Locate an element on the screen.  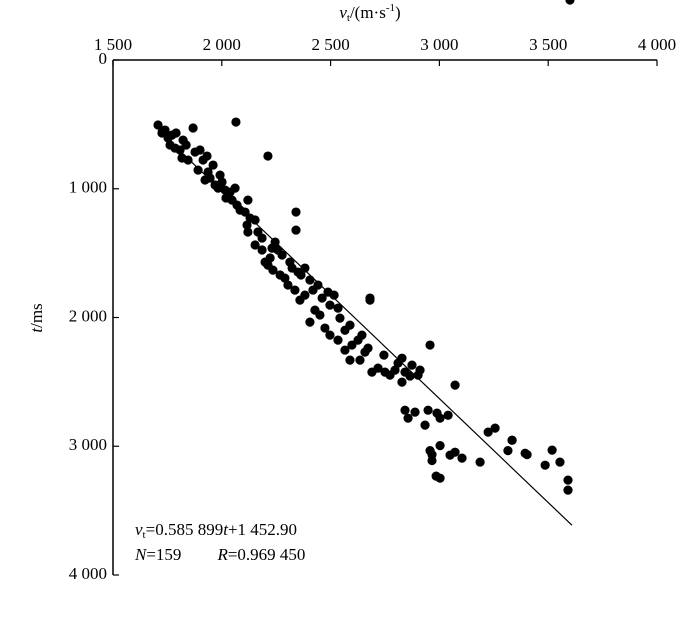
x-axis-label: vt/(m·s-1) is located at coordinates (369, 13).